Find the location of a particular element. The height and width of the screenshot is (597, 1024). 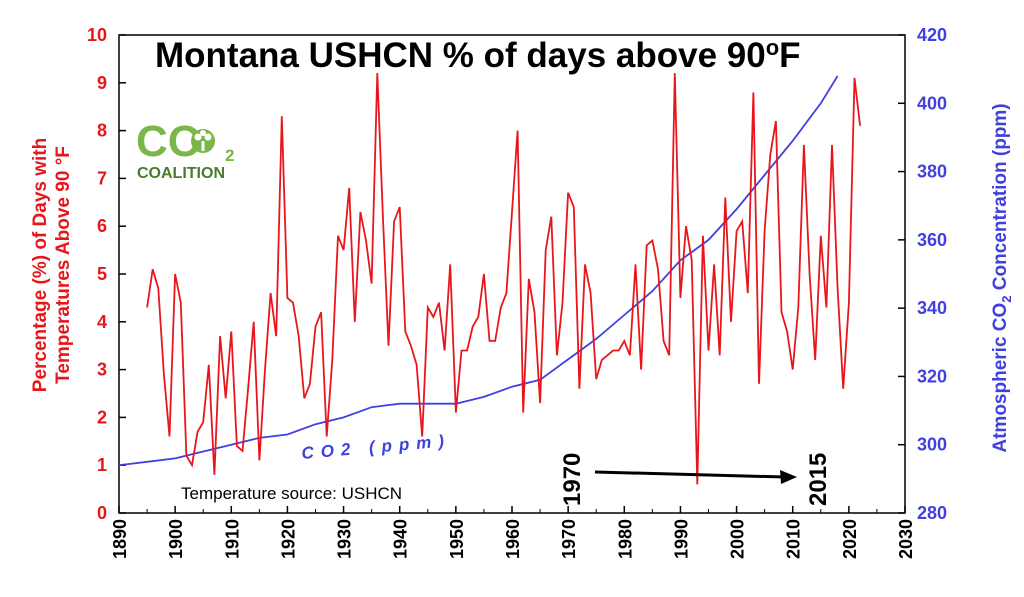

x-tick-label: 1940 is located at coordinates (401, 539).